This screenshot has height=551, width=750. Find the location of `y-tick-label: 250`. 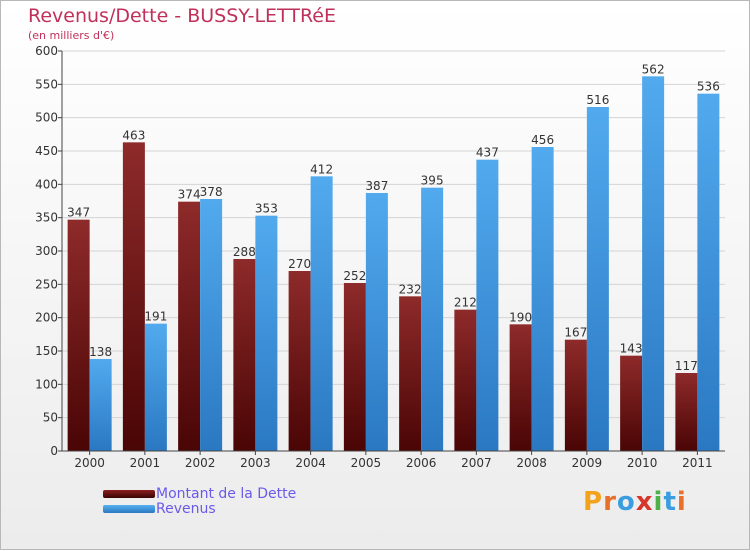

y-tick-label: 250 is located at coordinates (46, 284).